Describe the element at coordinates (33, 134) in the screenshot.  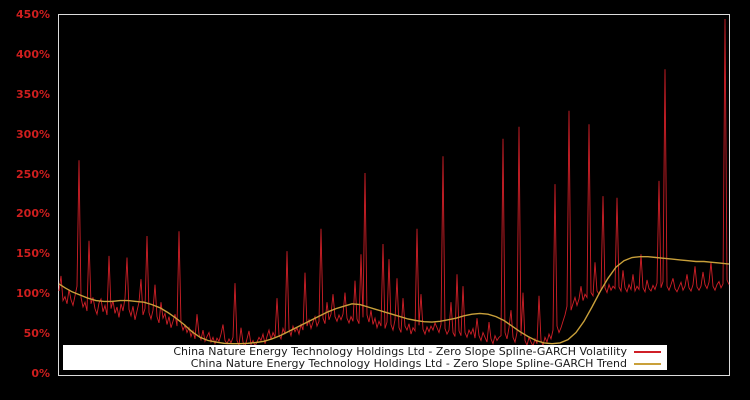
I see `y-axis-tick-label: 300%` at that location.